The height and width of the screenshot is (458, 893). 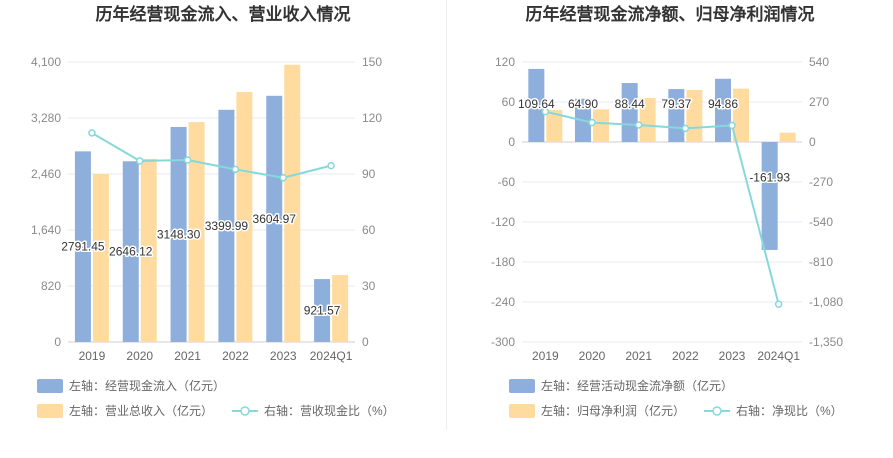 I want to click on legend-label: 左轴：经营现金流入（亿元）, so click(x=147, y=385).